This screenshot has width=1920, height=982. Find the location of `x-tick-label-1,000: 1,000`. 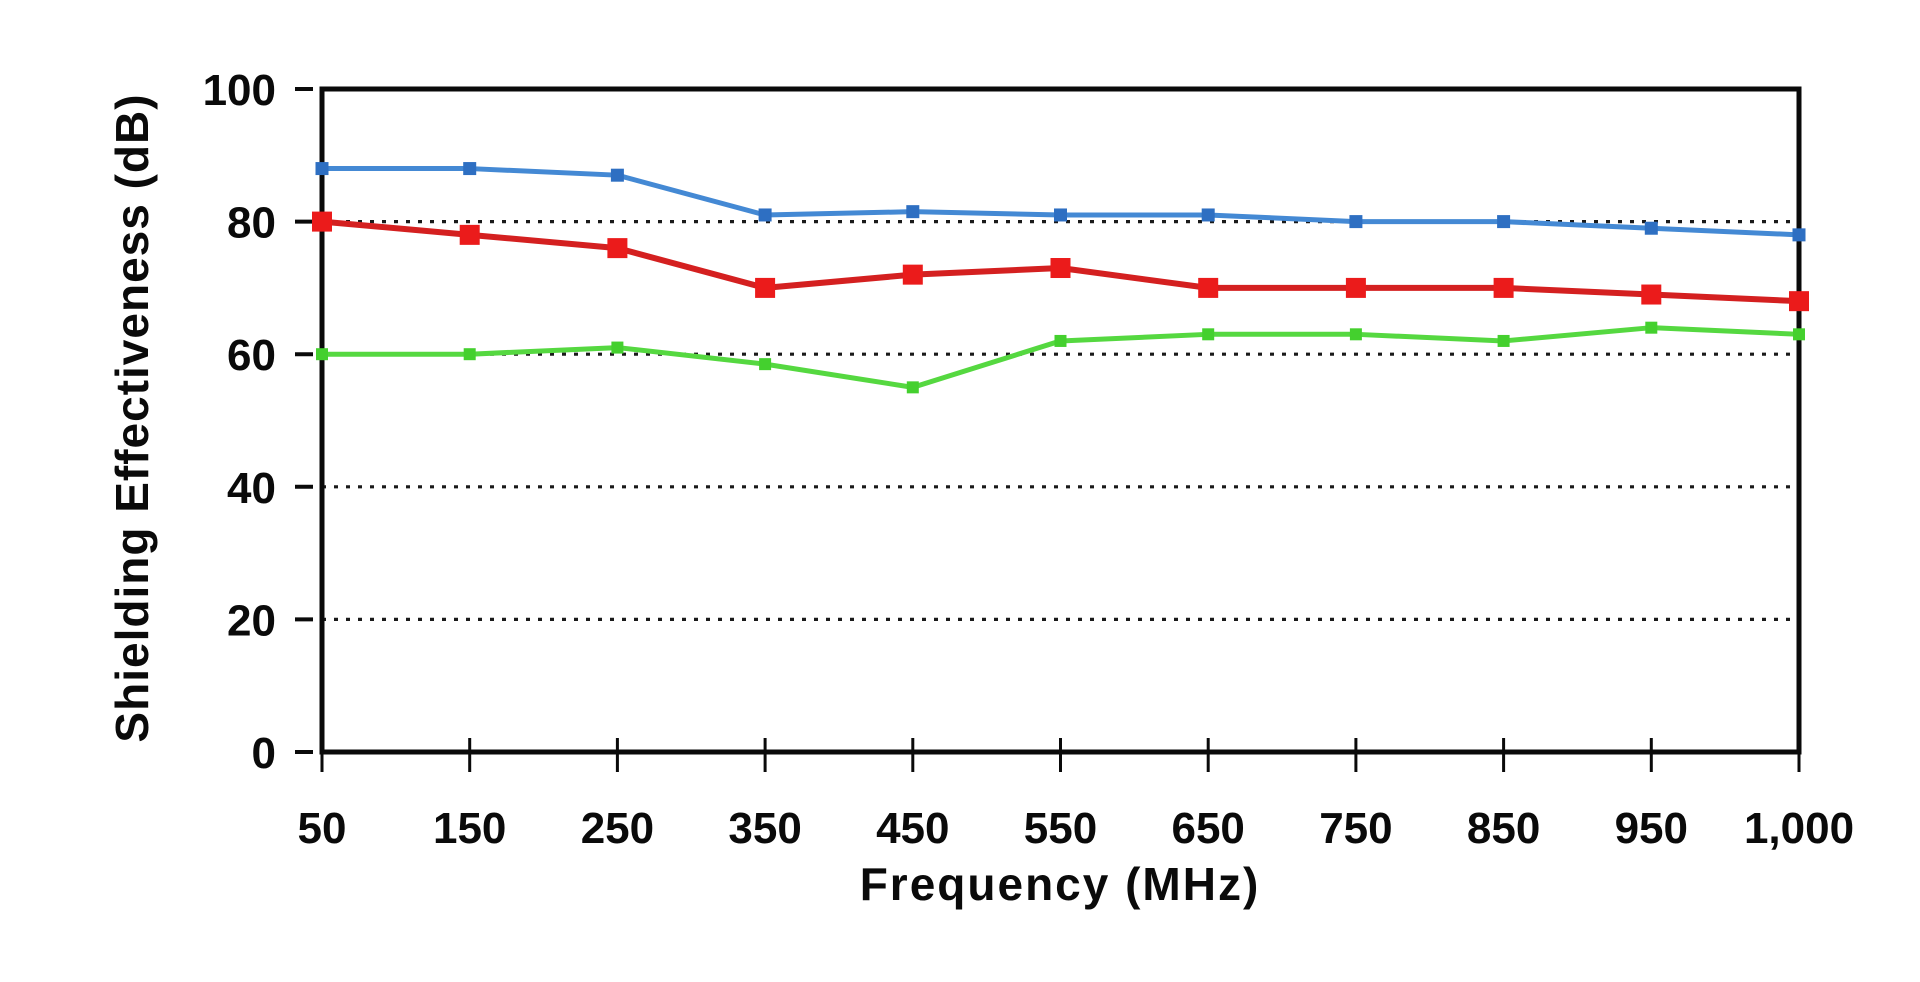

x-tick-label-1,000: 1,000 is located at coordinates (1799, 828).